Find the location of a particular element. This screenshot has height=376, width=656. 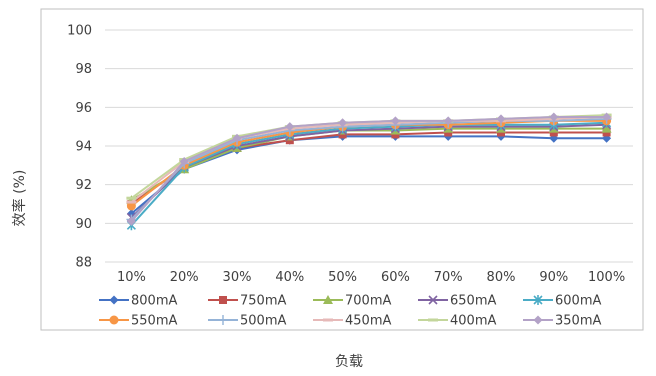

legend-label: 500mA is located at coordinates (263, 321).